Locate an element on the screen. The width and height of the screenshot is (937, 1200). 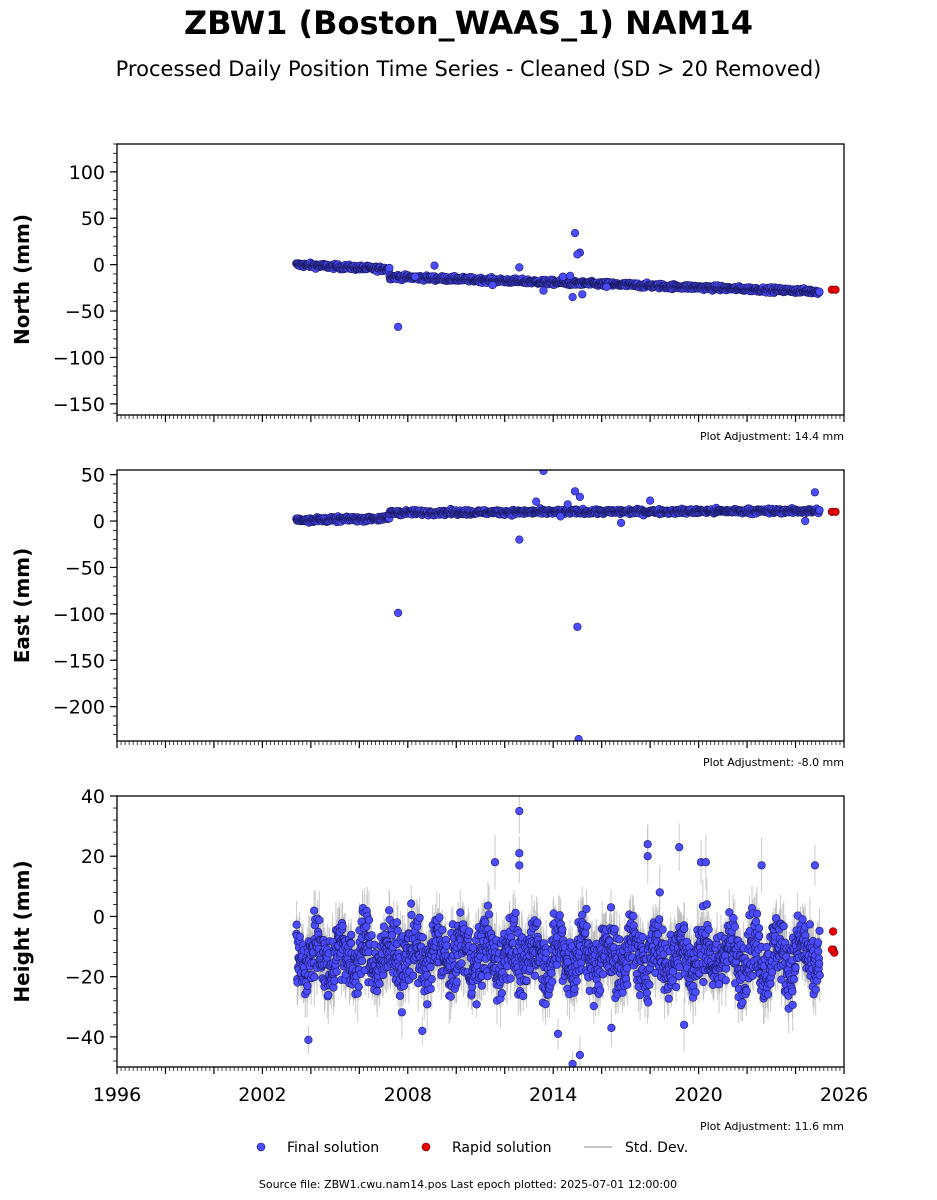
y-axis: 100 50 0 −50 −100 −150 is located at coordinates (85, 279).